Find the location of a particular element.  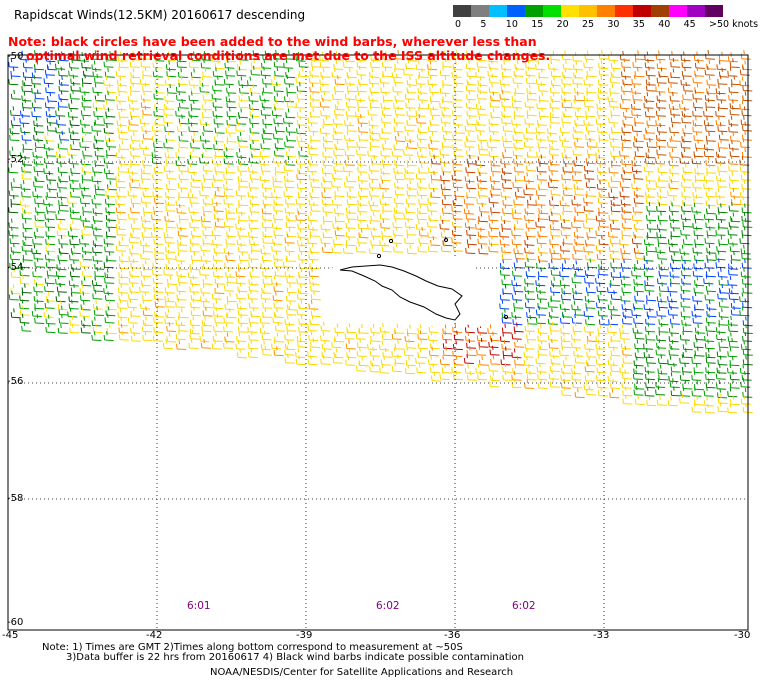

latitude-label: -52 is located at coordinates (15, 159).